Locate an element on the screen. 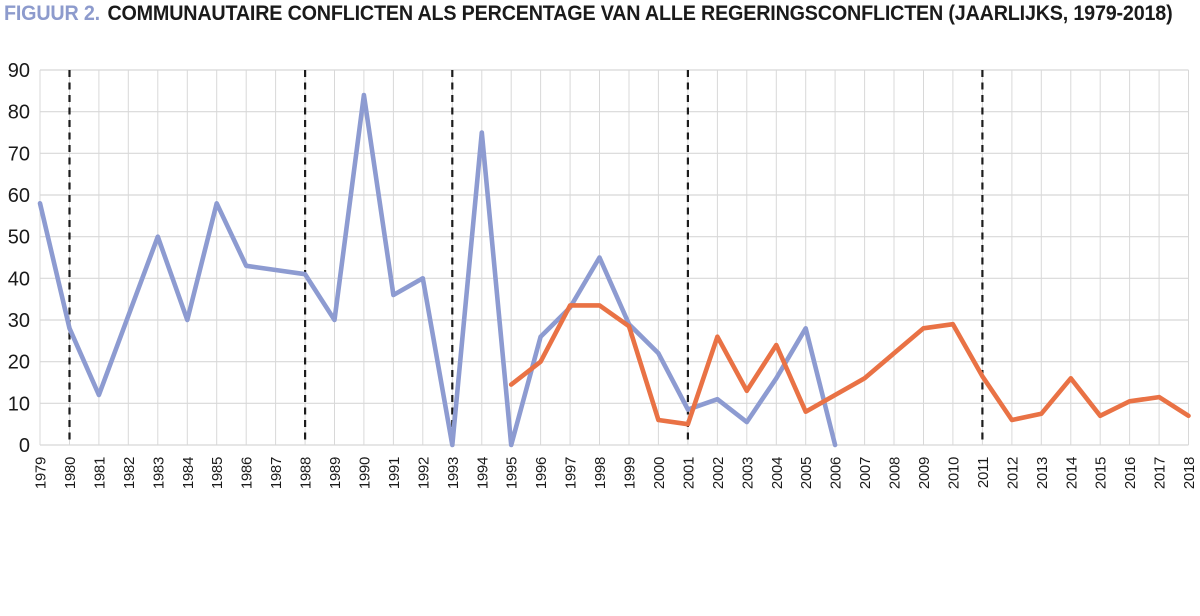 This screenshot has width=1200, height=616. x-tick-label: 2015 is located at coordinates (1101, 473).